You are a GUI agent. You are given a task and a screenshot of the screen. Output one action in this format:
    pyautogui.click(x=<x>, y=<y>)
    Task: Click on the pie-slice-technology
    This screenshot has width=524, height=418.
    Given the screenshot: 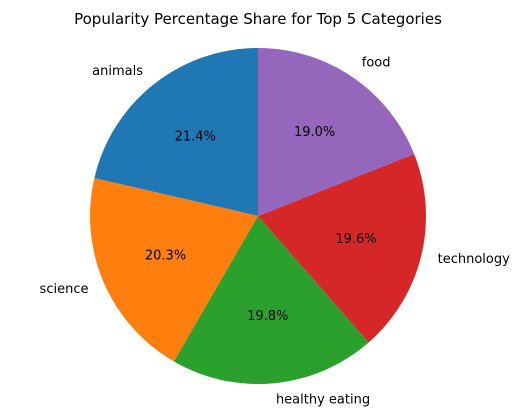 What is the action you would take?
    pyautogui.click(x=342, y=248)
    